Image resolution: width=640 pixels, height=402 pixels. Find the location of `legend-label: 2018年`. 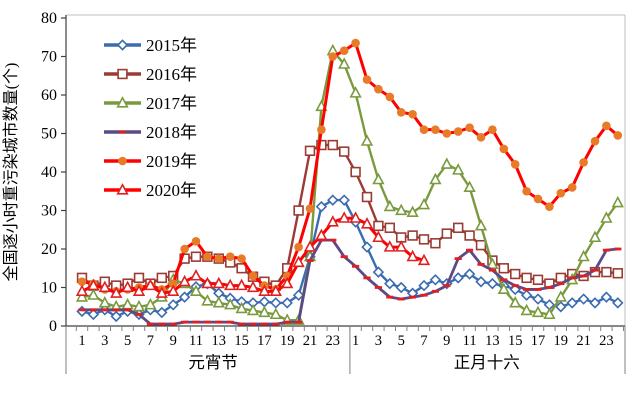

legend-label: 2018年 is located at coordinates (171, 132).